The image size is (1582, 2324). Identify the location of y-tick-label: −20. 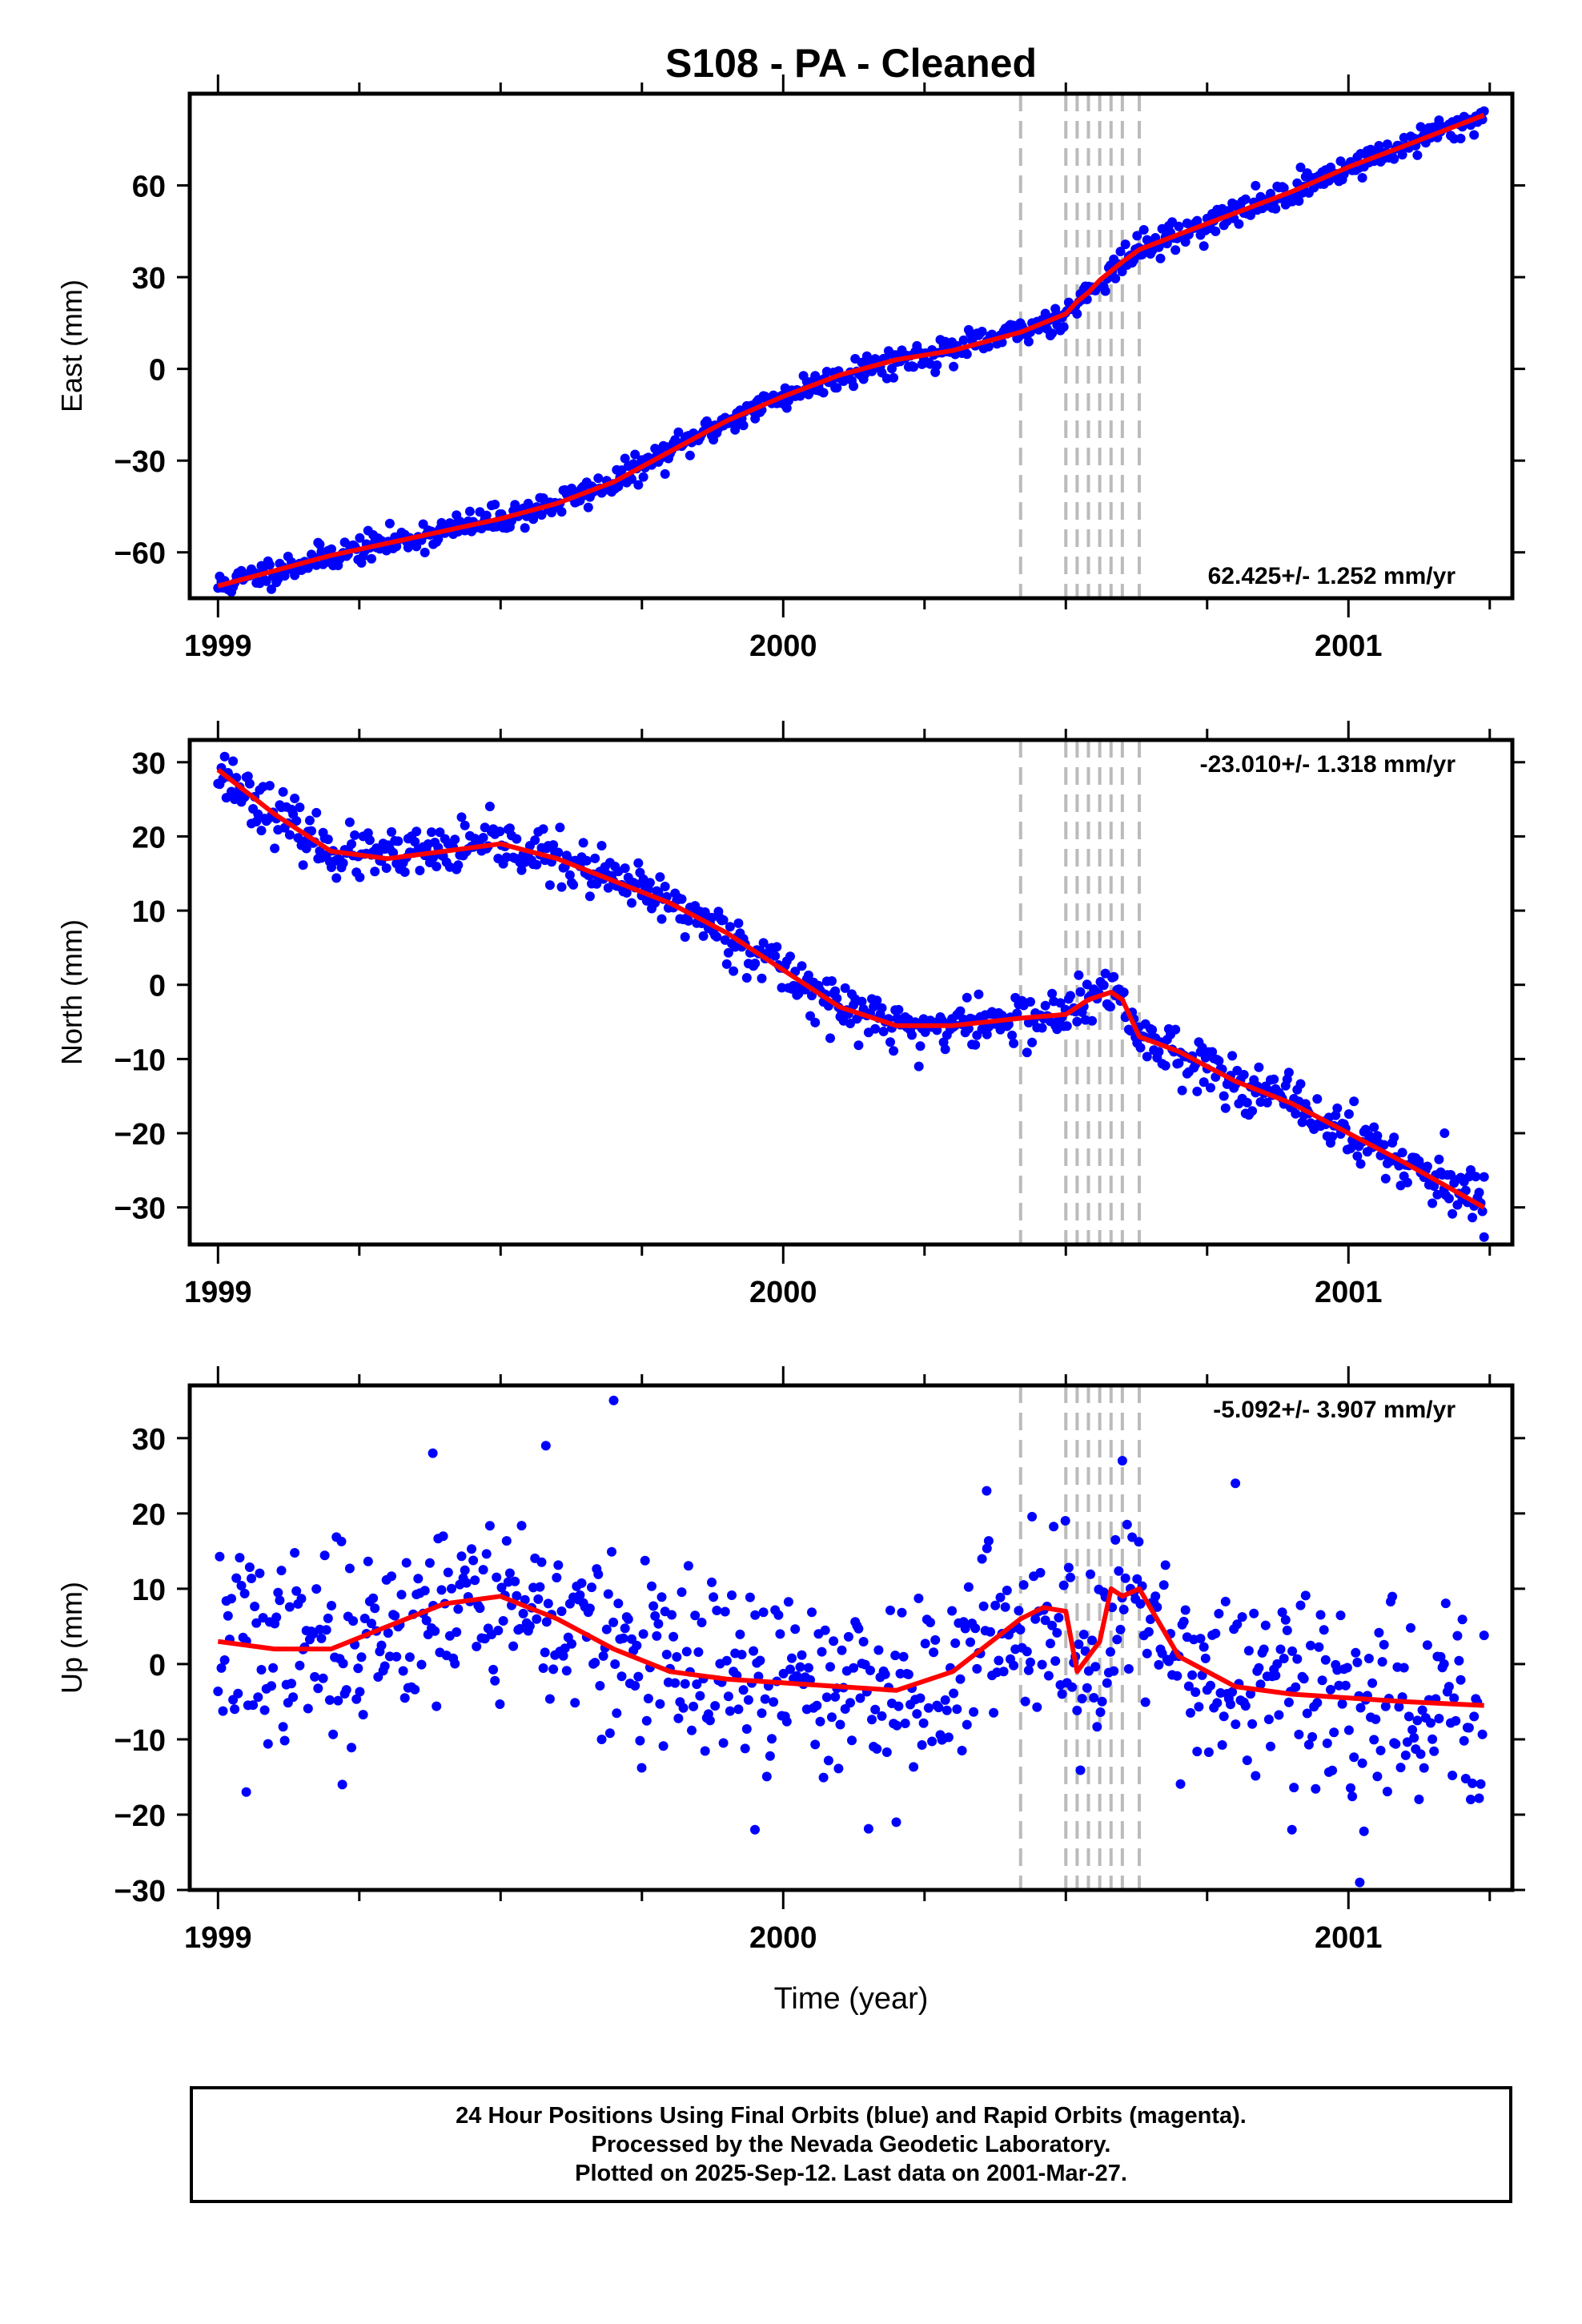
(140, 1135).